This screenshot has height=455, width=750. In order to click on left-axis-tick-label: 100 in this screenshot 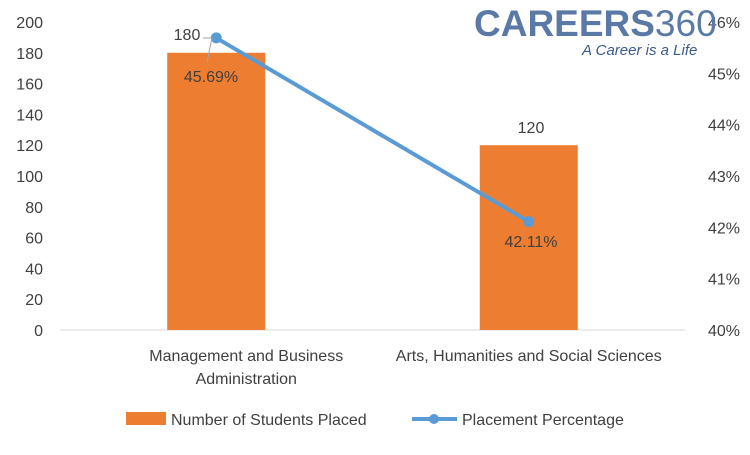, I will do `click(29, 177)`.